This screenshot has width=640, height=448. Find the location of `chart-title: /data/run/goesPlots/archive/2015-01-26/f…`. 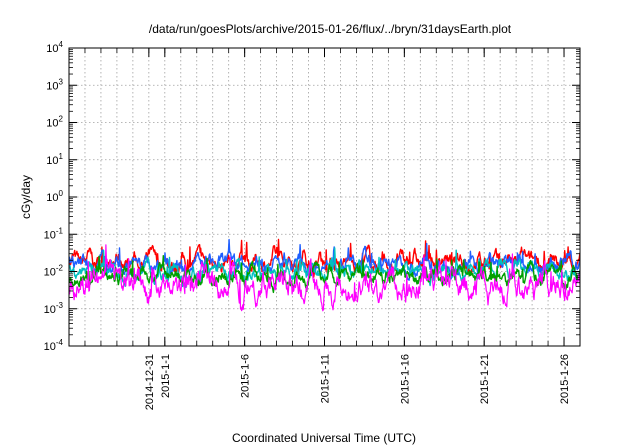

chart-title: /data/run/goesPlots/archive/2015-01-26/f… is located at coordinates (330, 29).